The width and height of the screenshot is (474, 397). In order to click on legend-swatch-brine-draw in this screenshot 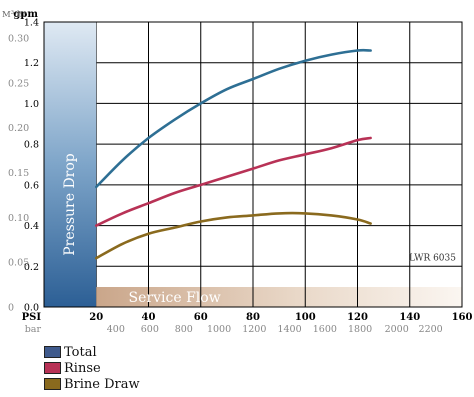, I will do `click(52, 384)`.